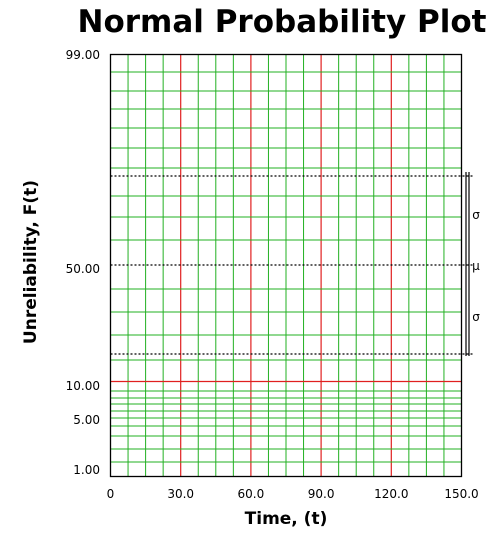 The image size is (500, 533). Describe the element at coordinates (86, 470) in the screenshot. I see `y-tick-label: 1.00` at that location.